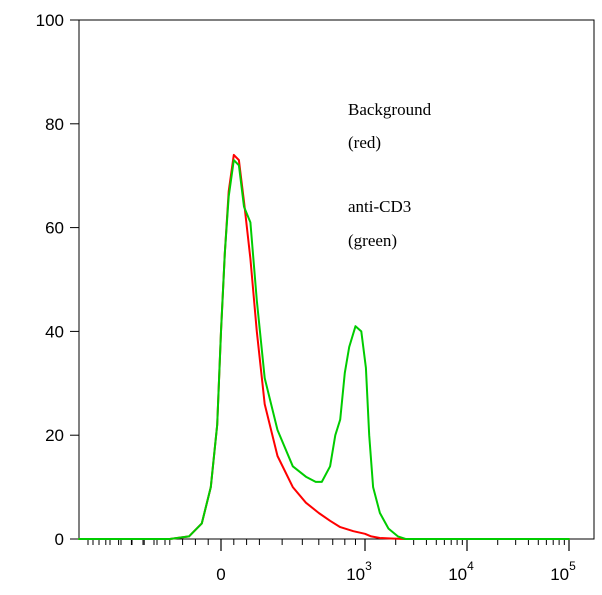 Image resolution: width=602 pixels, height=595 pixels. Describe the element at coordinates (359, 571) in the screenshot. I see `x-tick-label: 10³` at that location.